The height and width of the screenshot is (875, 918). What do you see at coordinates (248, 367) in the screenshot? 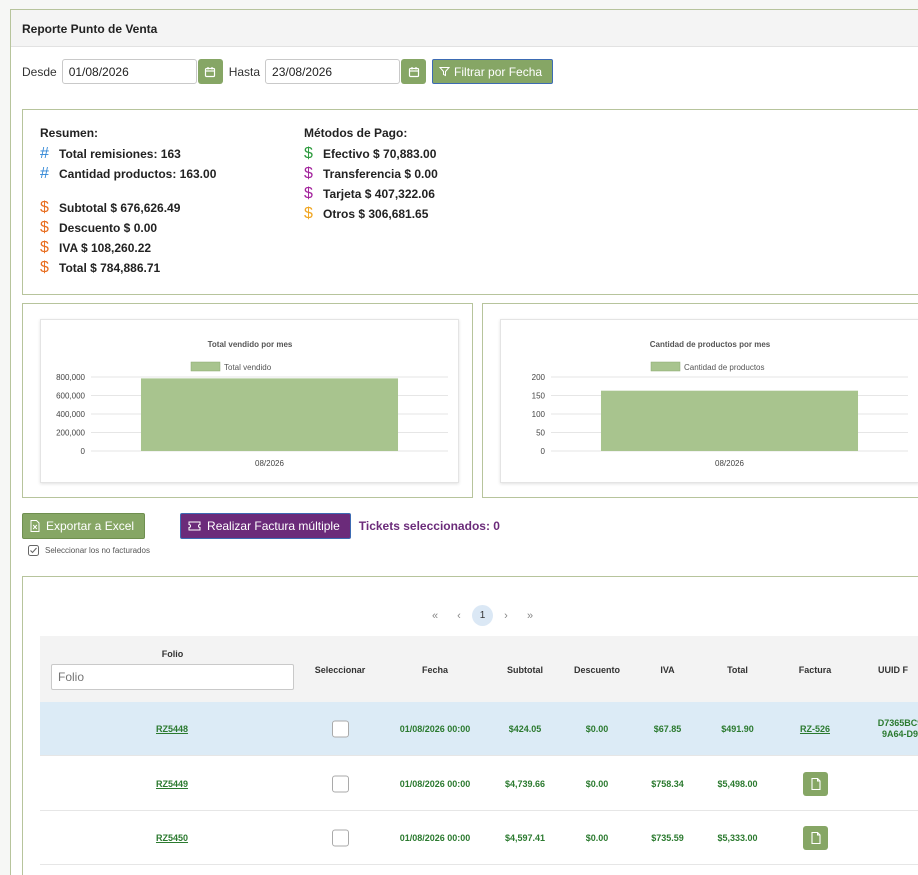
I see `legend-label: Total vendido` at bounding box center [248, 367].